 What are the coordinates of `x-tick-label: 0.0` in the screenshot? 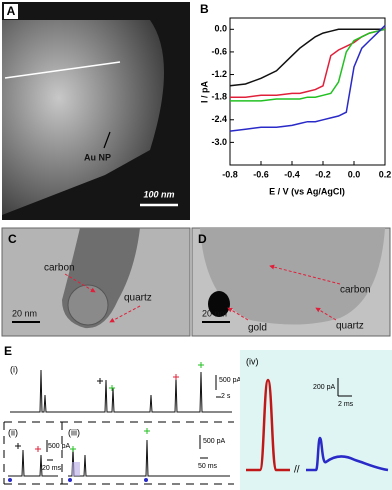 It's located at (354, 174).